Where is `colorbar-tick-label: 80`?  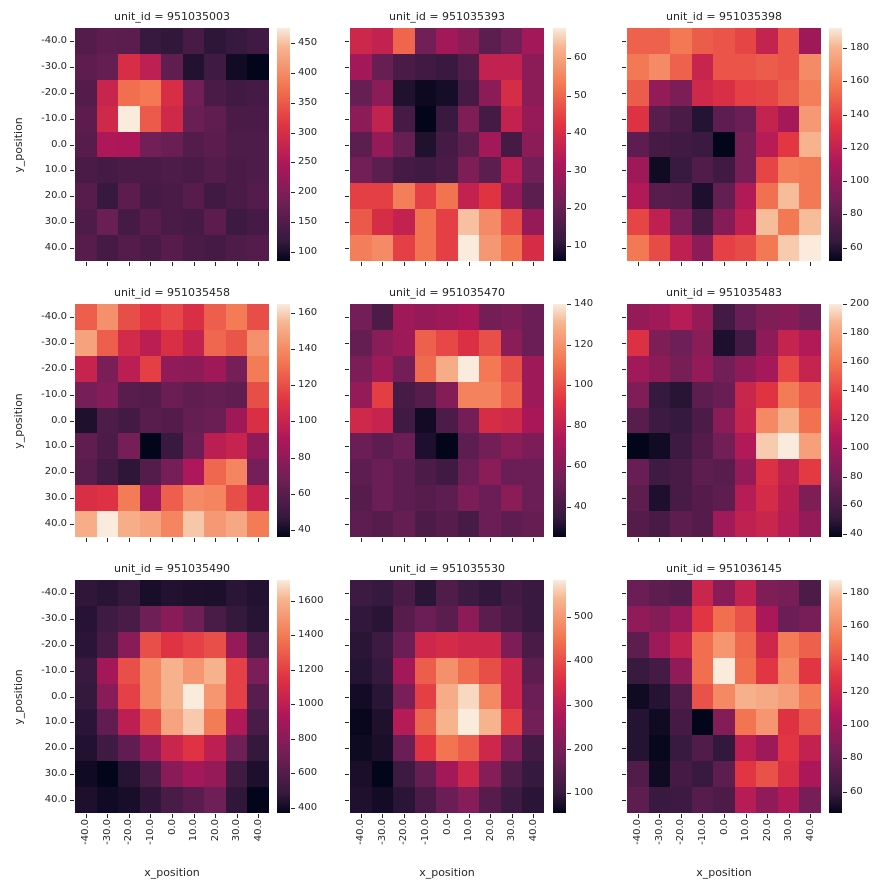 colorbar-tick-label: 80 is located at coordinates (856, 758).